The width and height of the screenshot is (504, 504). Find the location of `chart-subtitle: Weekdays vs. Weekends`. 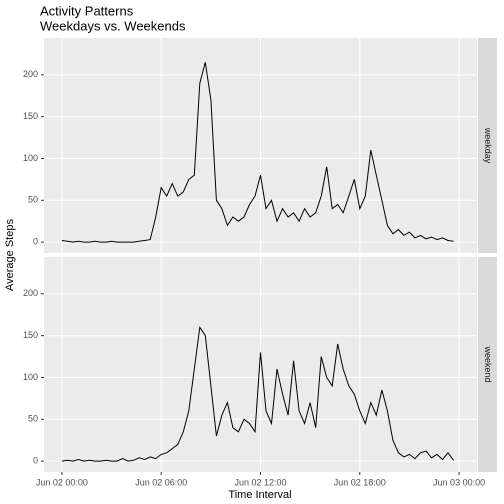

chart-subtitle: Weekdays vs. Weekends is located at coordinates (113, 25).